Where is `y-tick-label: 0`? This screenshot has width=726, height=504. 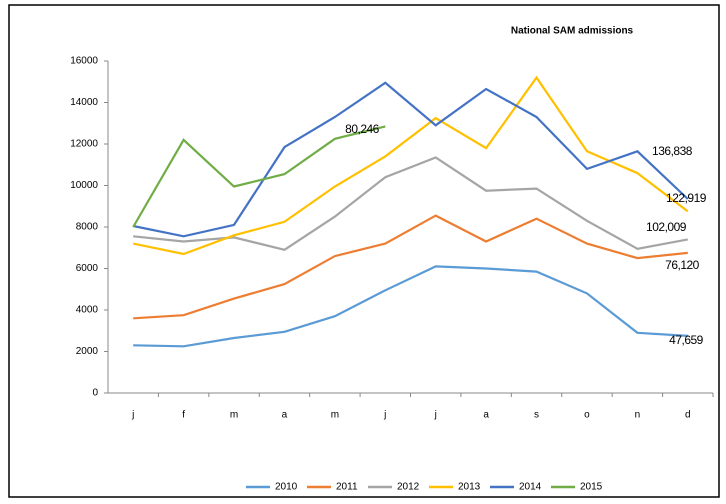
y-tick-label: 0 is located at coordinates (95, 393).